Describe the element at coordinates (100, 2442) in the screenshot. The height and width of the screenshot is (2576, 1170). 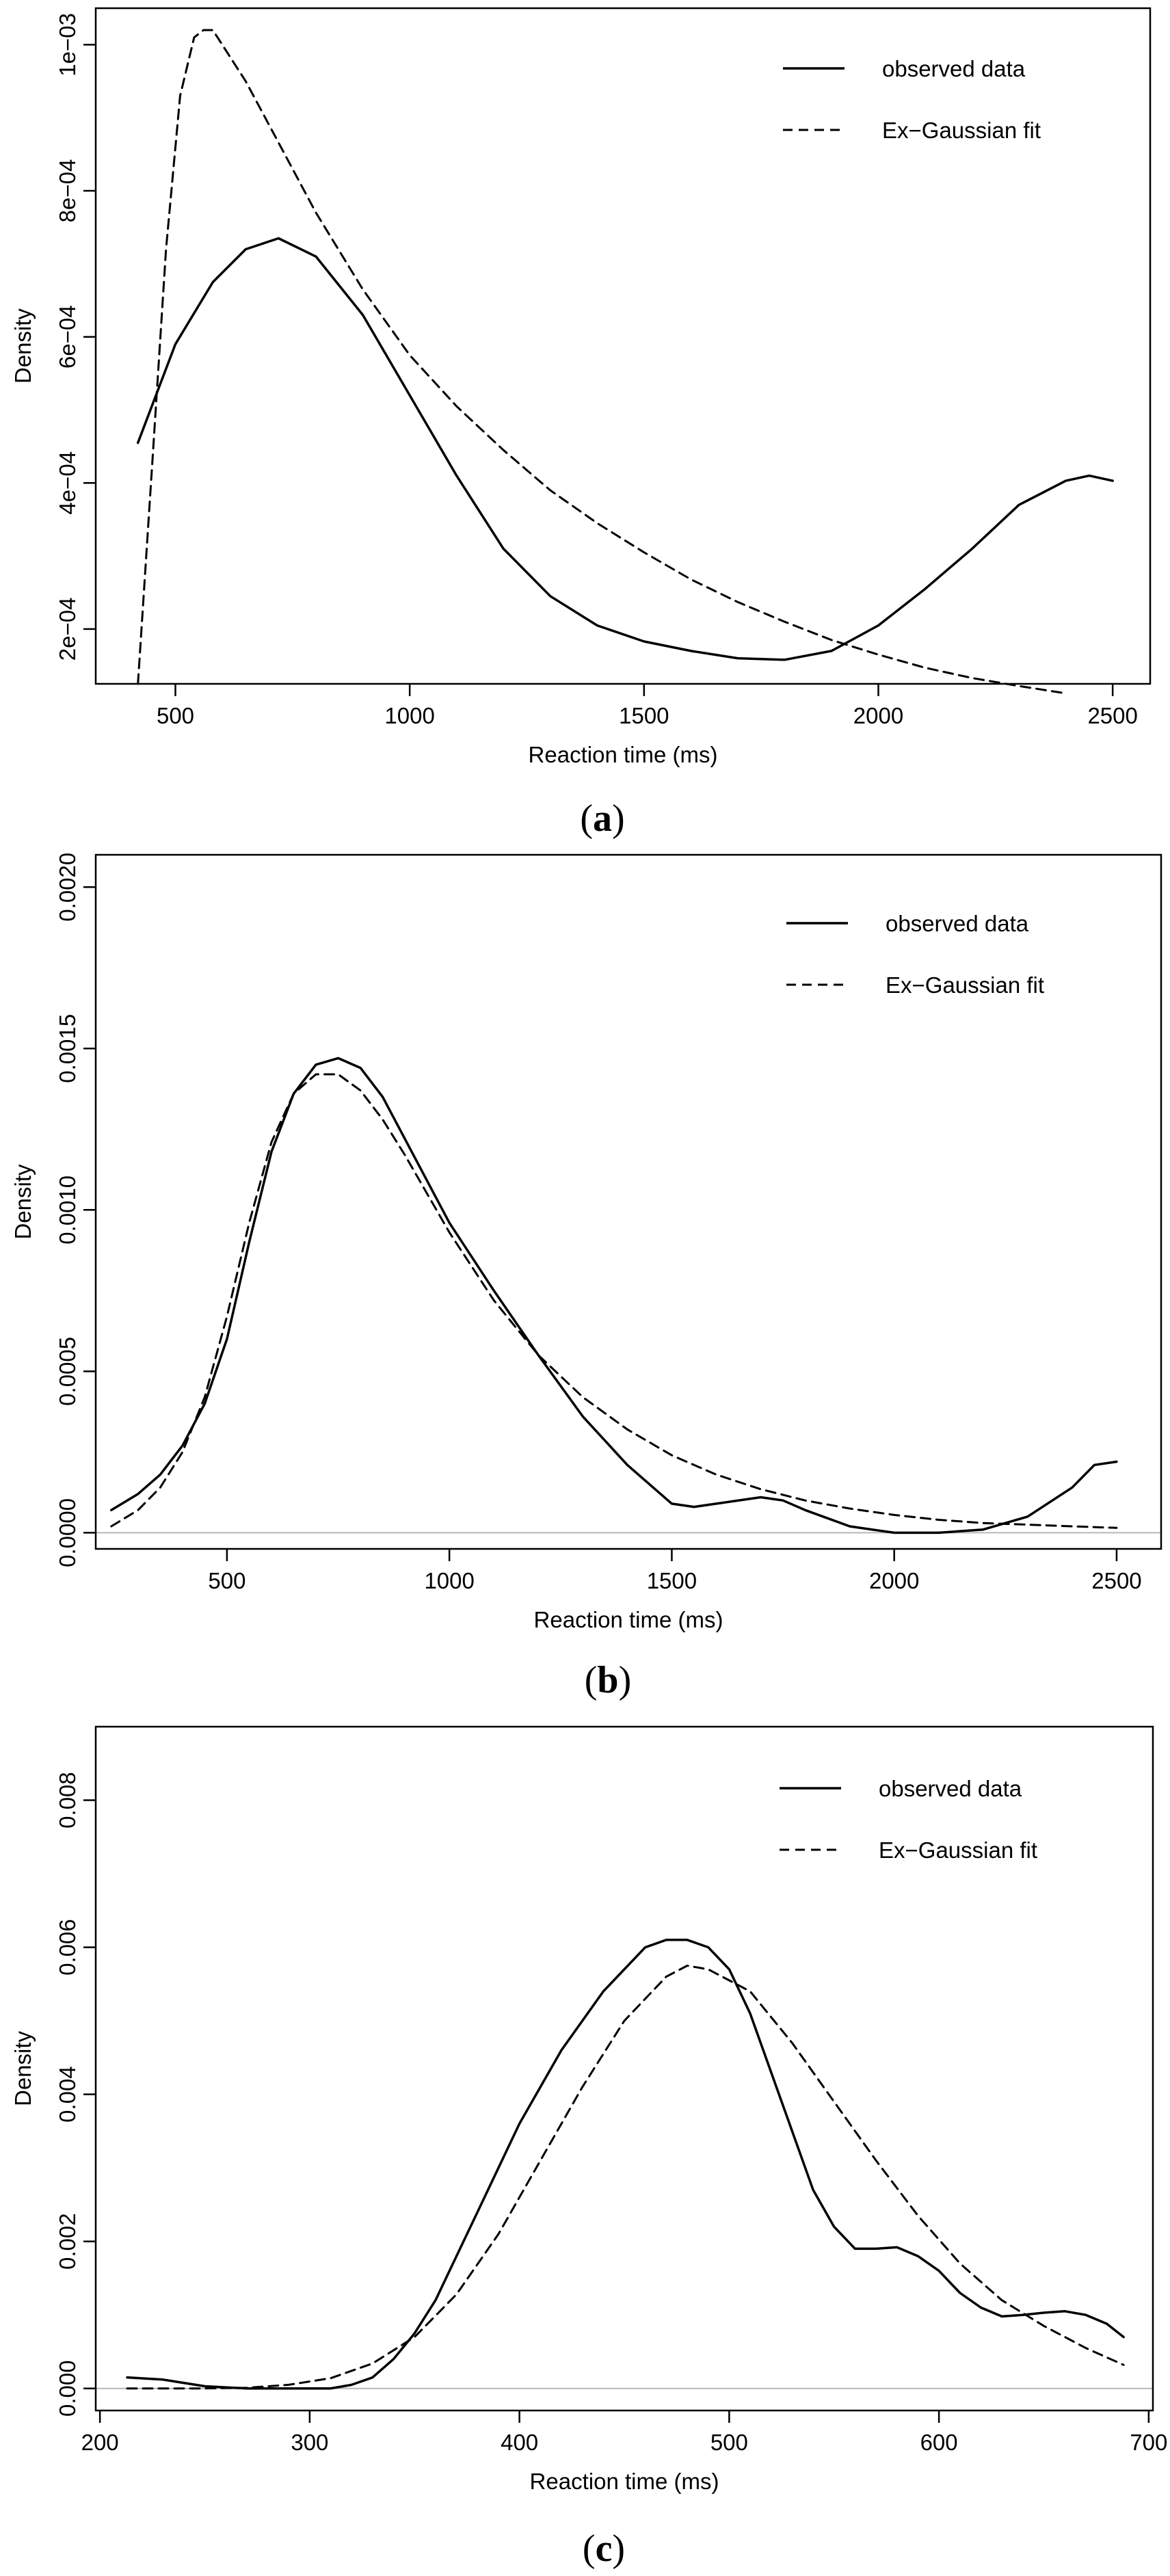
I see `x-tick-label: 200` at that location.